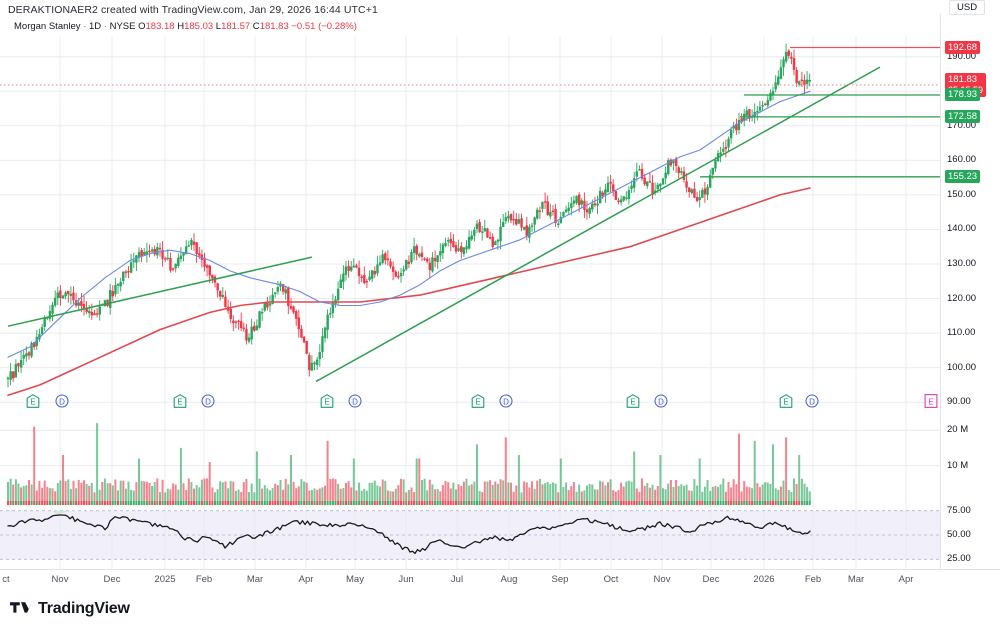 The height and width of the screenshot is (630, 1000). I want to click on legend-high-value: 185.03, so click(199, 26).